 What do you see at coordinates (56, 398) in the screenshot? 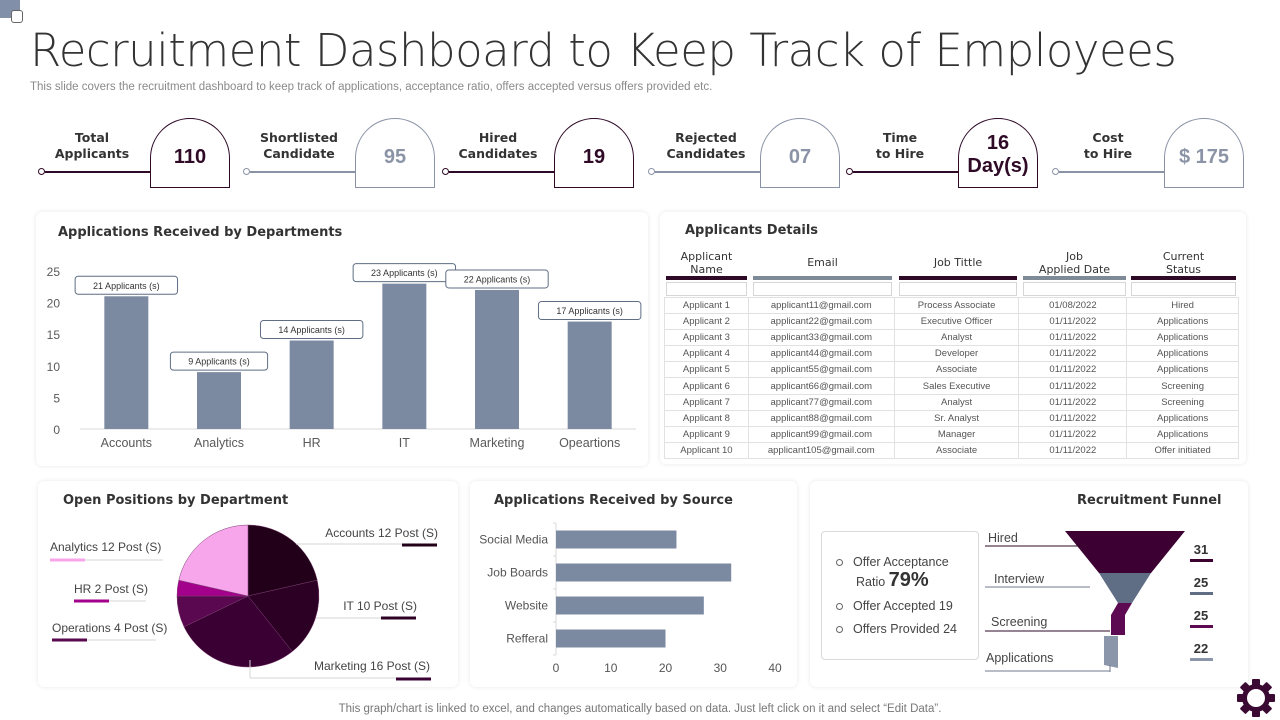
I see `y-tick-label: 5` at bounding box center [56, 398].